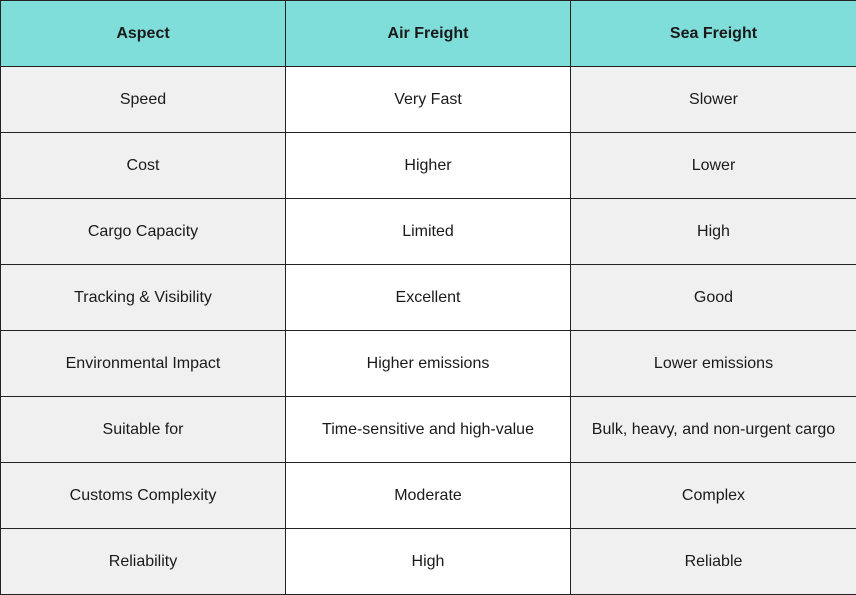 This screenshot has height=595, width=856. What do you see at coordinates (143, 99) in the screenshot?
I see `aspect-cell: Speed` at bounding box center [143, 99].